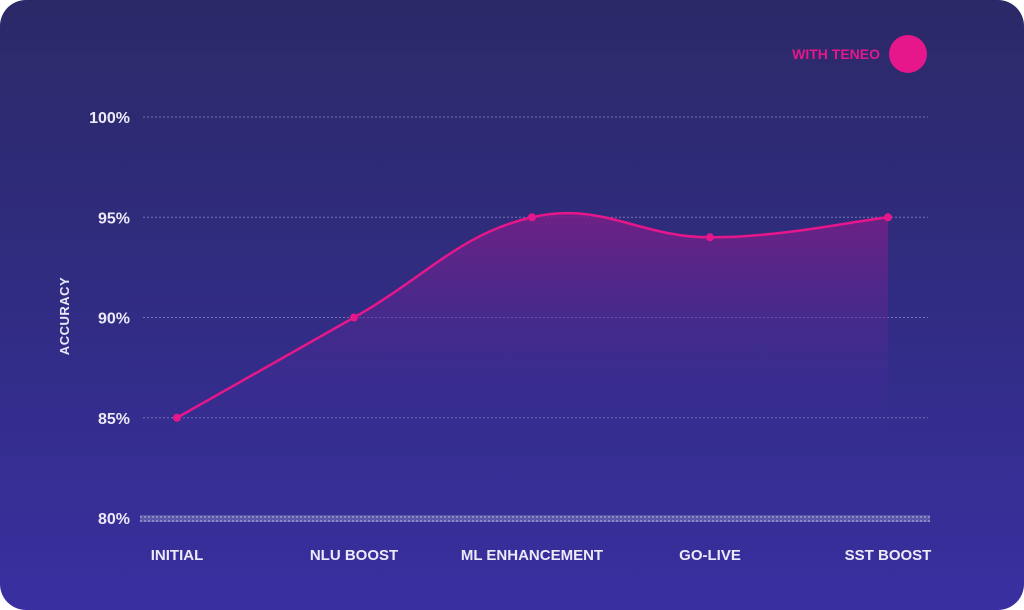 This screenshot has width=1024, height=610. What do you see at coordinates (109, 118) in the screenshot?
I see `y-tick-label: 100%` at bounding box center [109, 118].